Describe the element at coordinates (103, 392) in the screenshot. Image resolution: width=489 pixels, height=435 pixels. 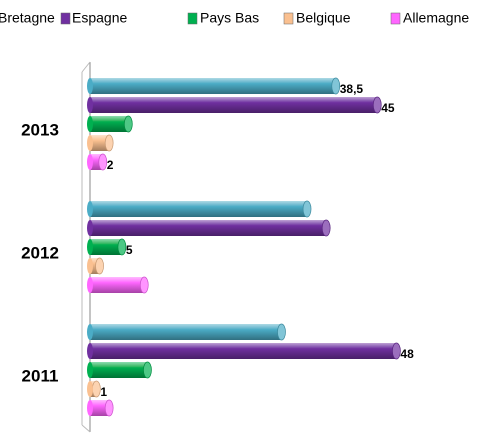
I see `data-label: 1` at that location.